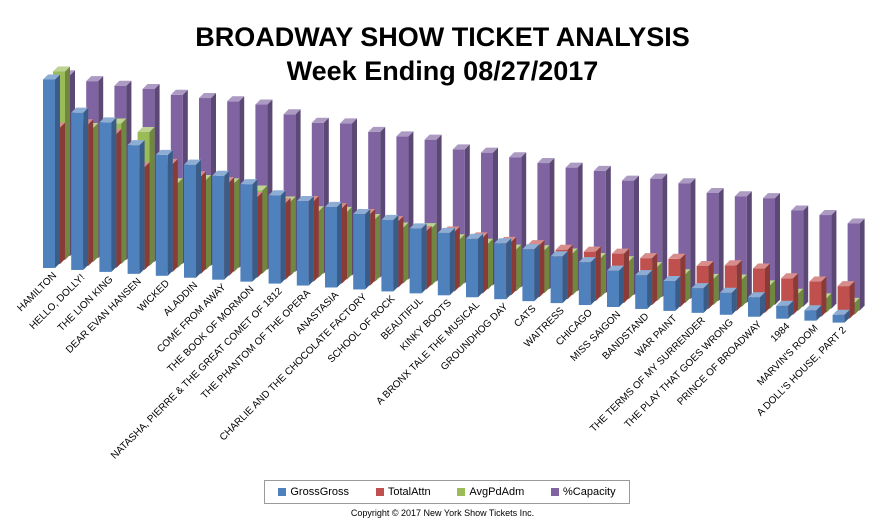 This screenshot has height=523, width=885. I want to click on legend-item: AvgPdAdm, so click(490, 492).